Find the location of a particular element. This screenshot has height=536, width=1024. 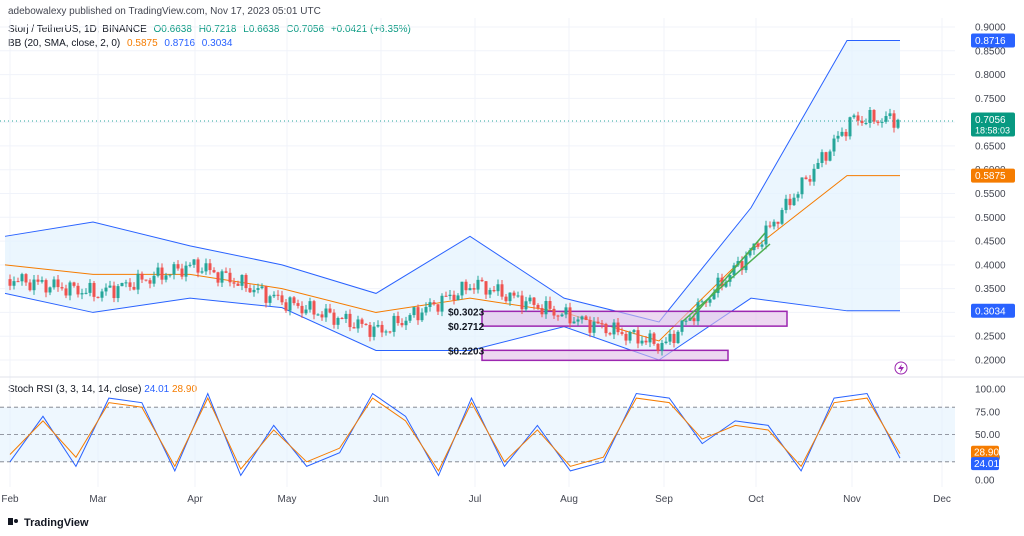

price-annotation: $0.2203 is located at coordinates (466, 351).